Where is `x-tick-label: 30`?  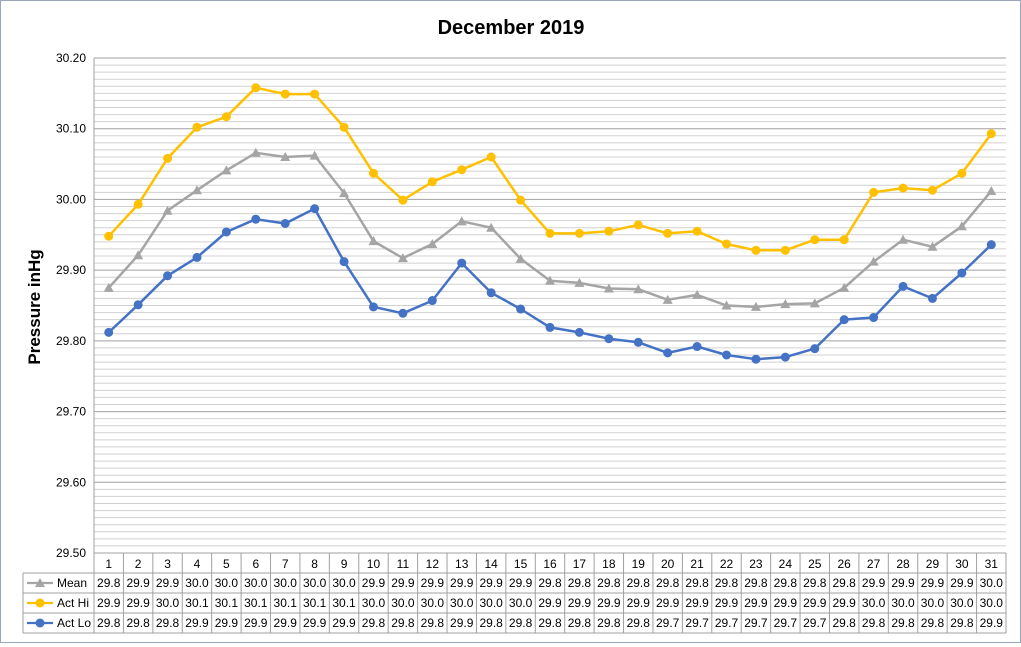 x-tick-label: 30 is located at coordinates (962, 564).